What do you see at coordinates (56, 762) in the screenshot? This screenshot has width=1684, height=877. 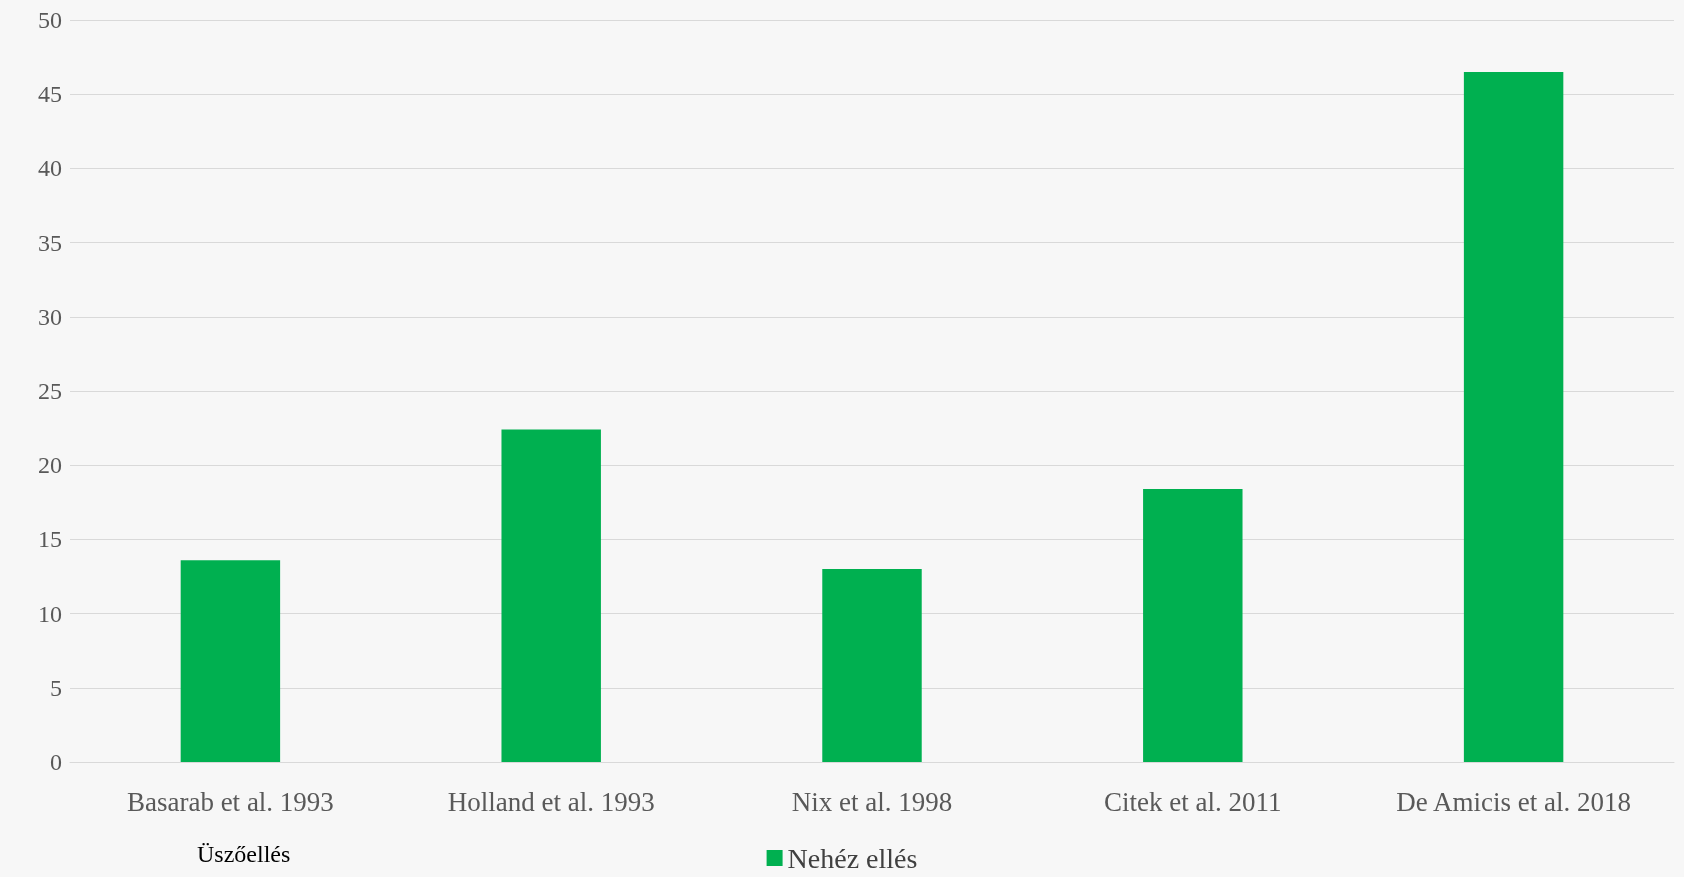 I see `y-tick-label: 0` at bounding box center [56, 762].